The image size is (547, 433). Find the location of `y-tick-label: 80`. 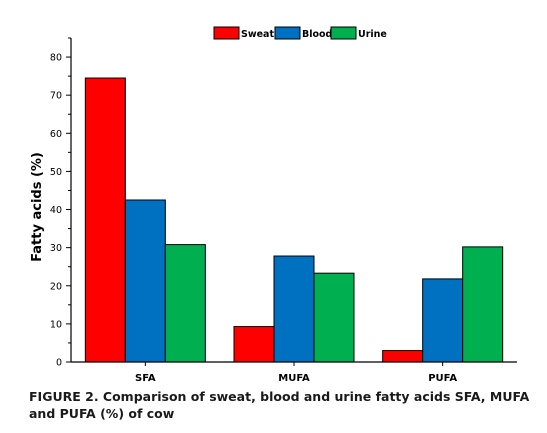

y-tick-label: 80 is located at coordinates (56, 58).